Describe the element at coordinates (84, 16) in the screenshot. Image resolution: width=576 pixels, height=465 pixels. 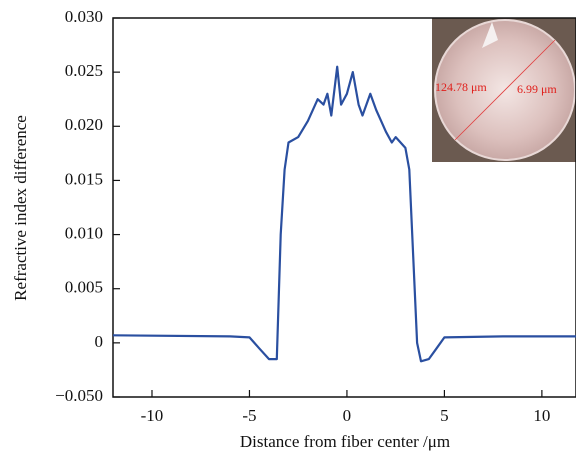
I see `y-tick-label: 0.030` at that location.